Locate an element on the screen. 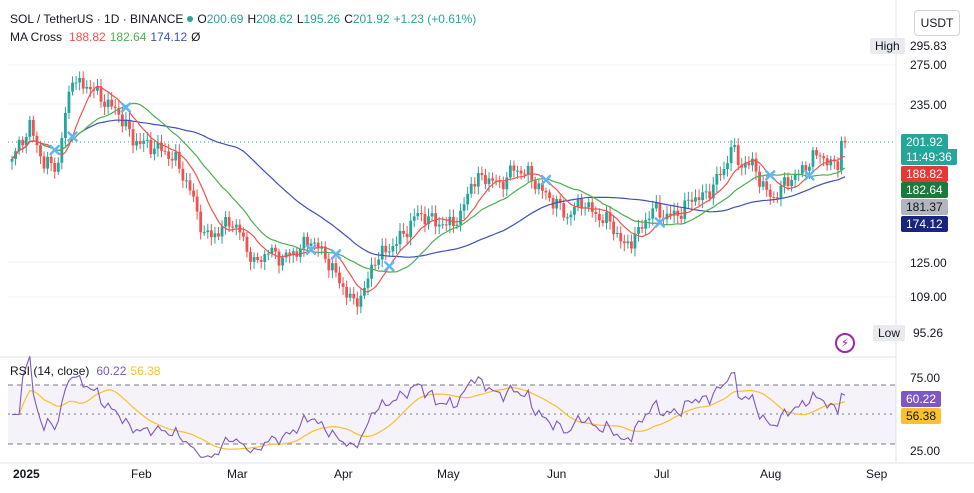 Image resolution: width=974 pixels, height=493 pixels. ma-slow-tag: 174.12 is located at coordinates (924, 224).